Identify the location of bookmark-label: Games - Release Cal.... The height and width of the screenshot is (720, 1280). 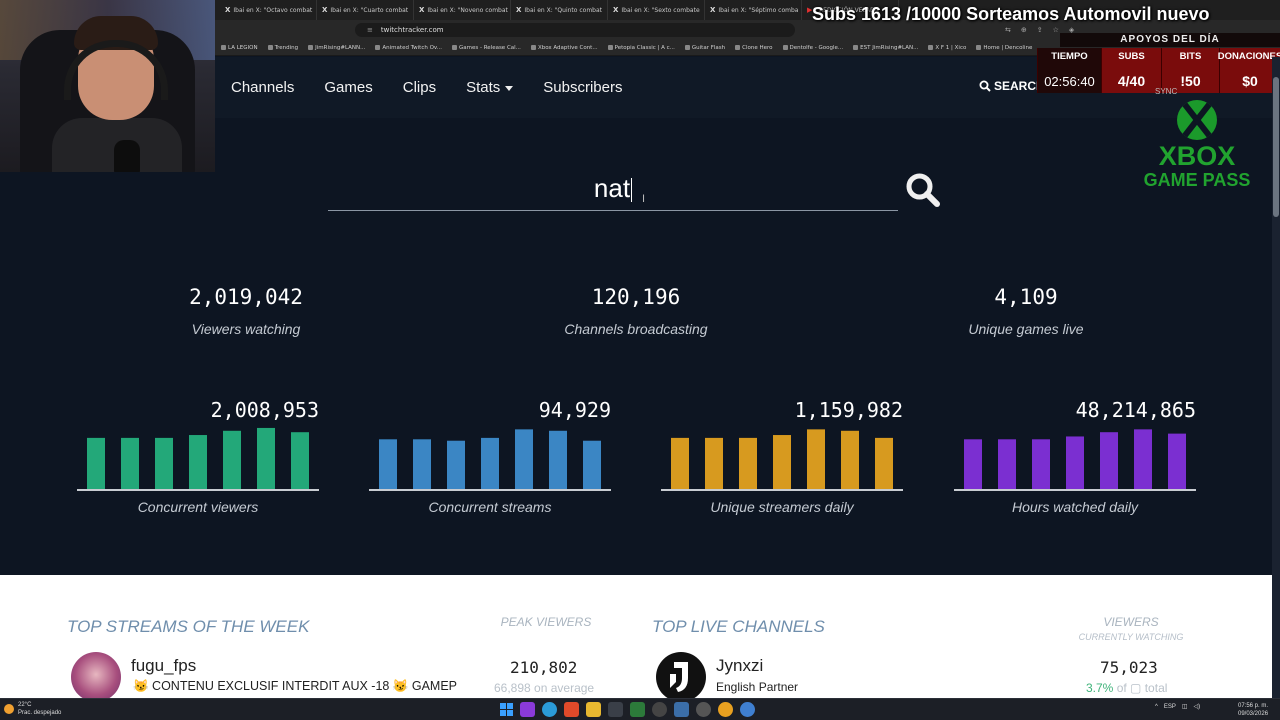
(489, 47).